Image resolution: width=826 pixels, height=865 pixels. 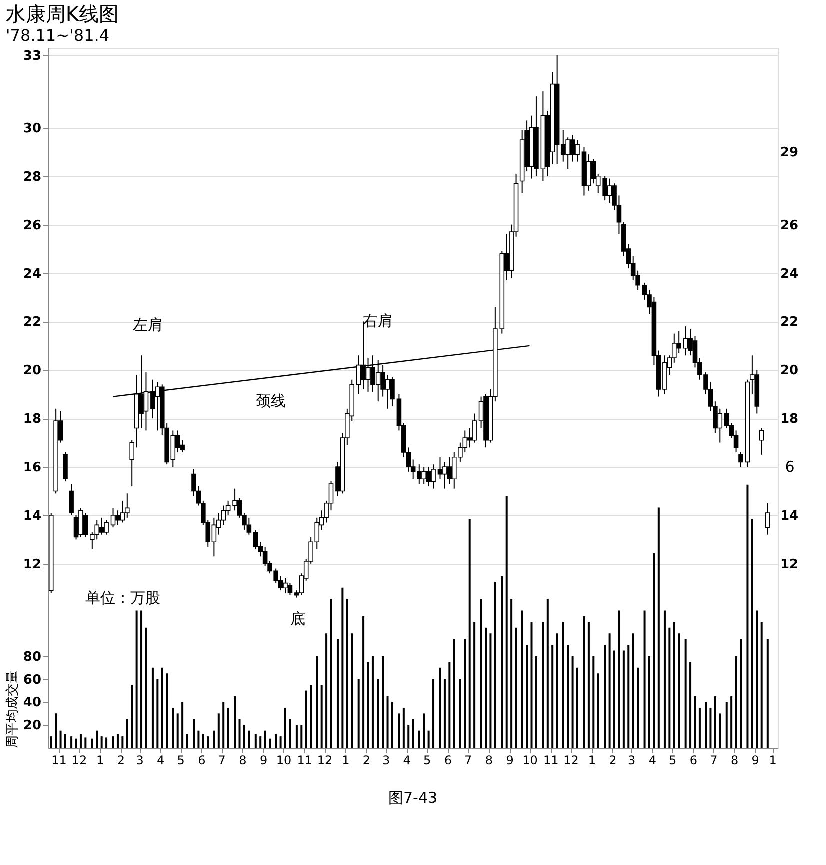 What do you see at coordinates (32, 516) in the screenshot?
I see `y-tick-label: 14` at bounding box center [32, 516].